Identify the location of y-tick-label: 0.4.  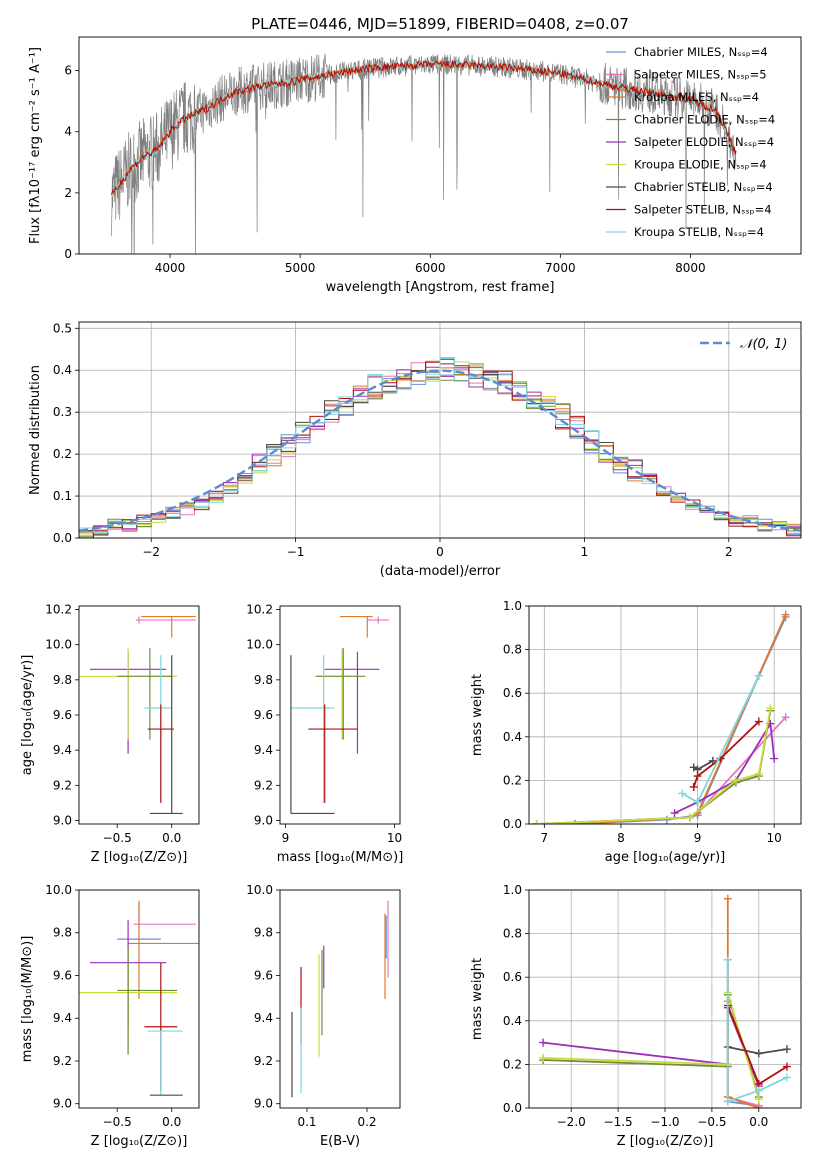
(512, 1021).